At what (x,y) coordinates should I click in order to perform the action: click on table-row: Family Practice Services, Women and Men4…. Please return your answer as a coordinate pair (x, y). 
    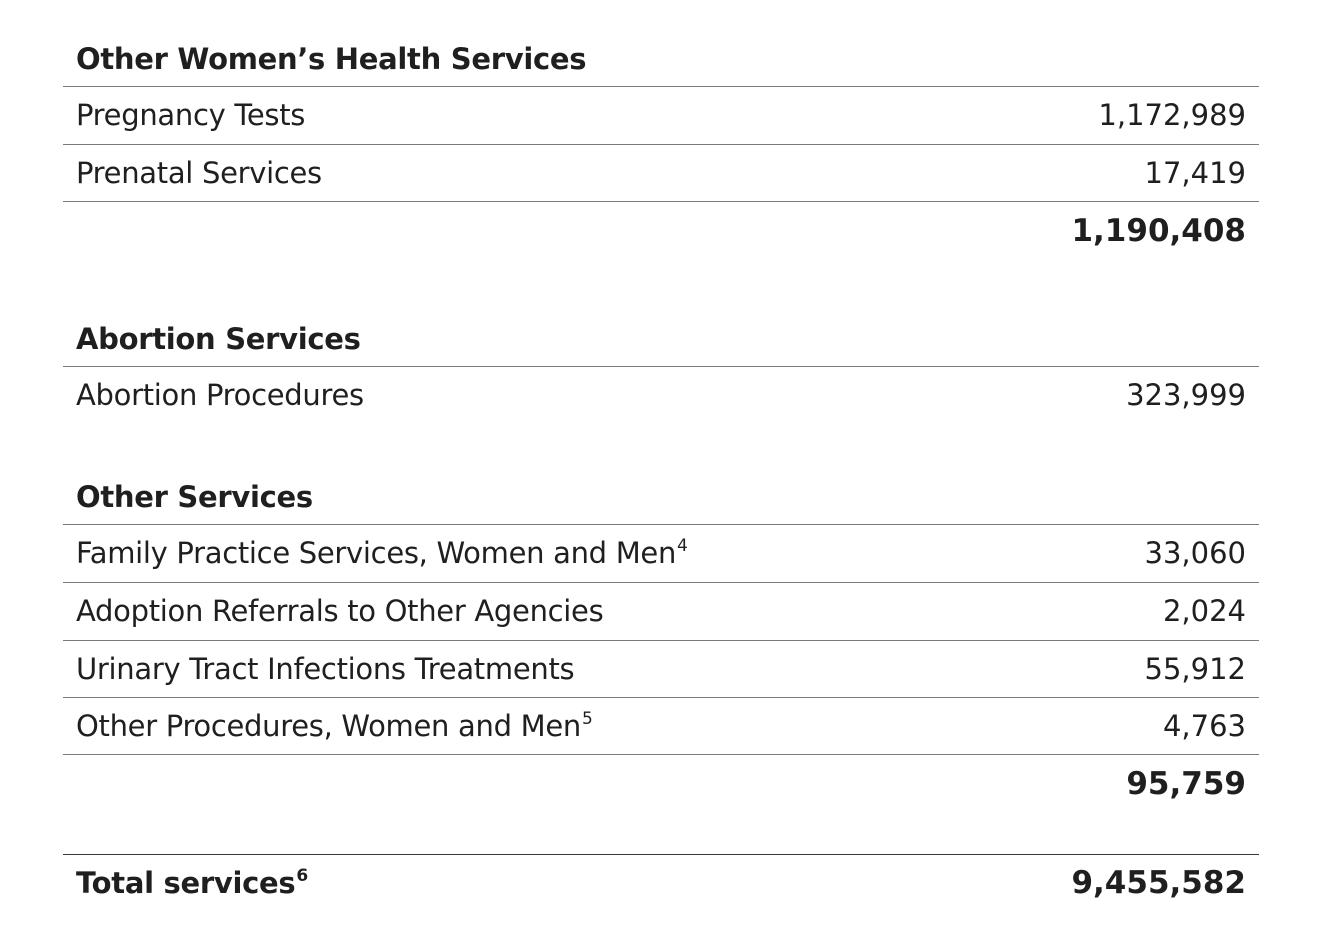
    Looking at the image, I should click on (661, 553).